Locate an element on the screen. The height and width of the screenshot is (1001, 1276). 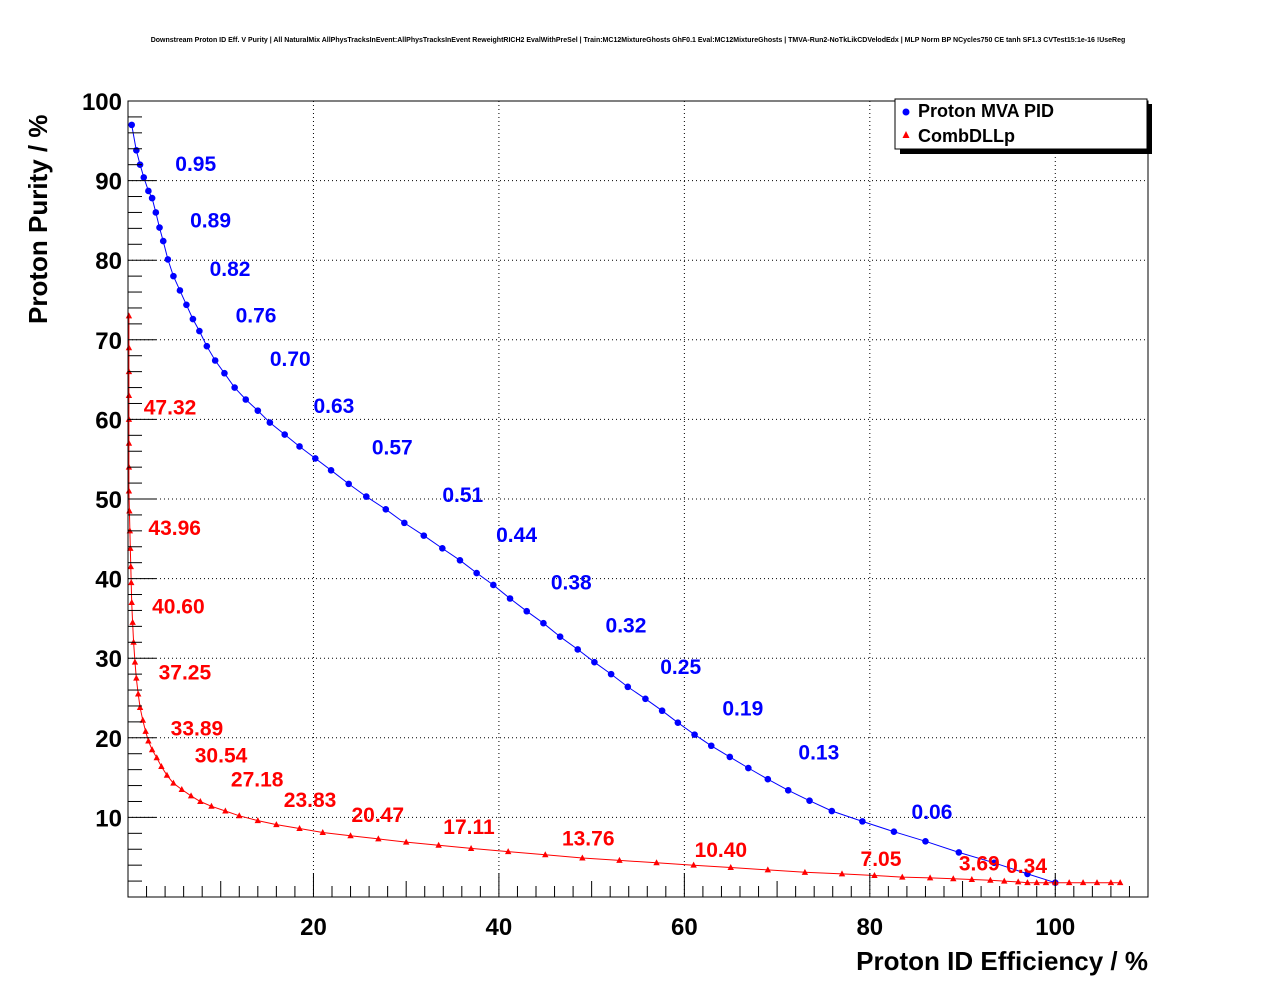
data-label: 43.96 is located at coordinates (174, 528).